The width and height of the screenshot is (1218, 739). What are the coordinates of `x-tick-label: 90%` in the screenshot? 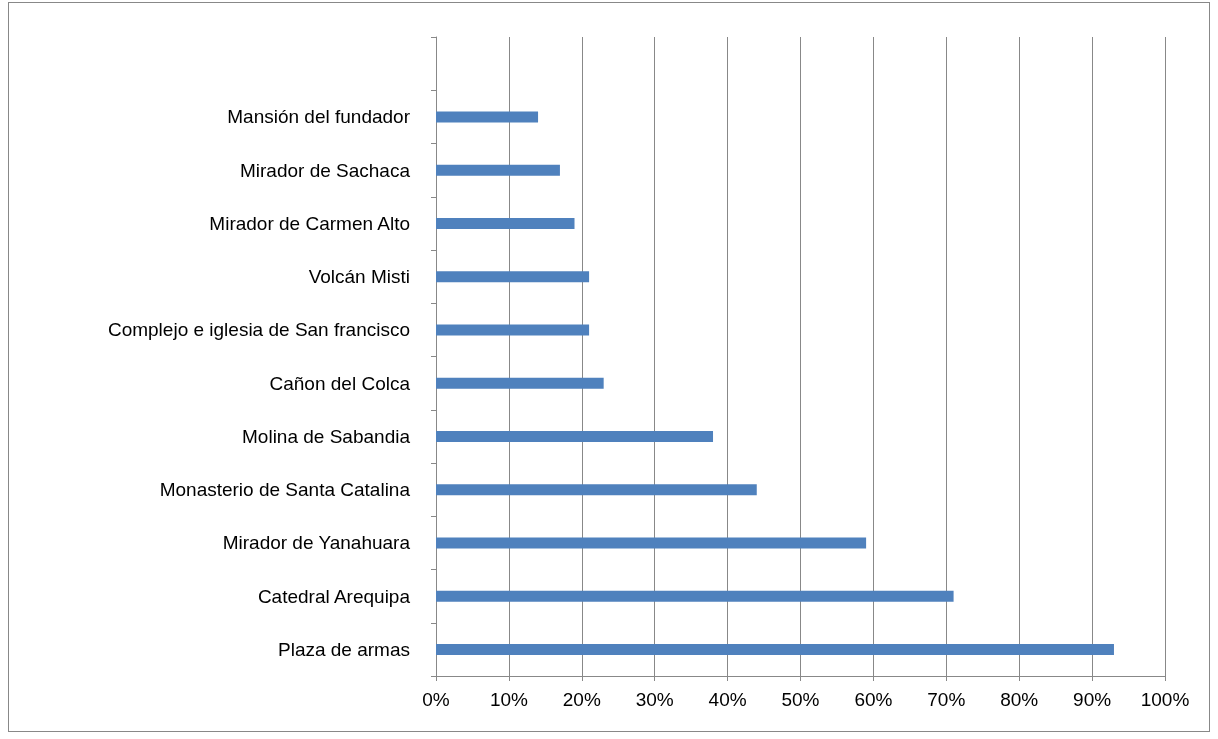 It's located at (1092, 699).